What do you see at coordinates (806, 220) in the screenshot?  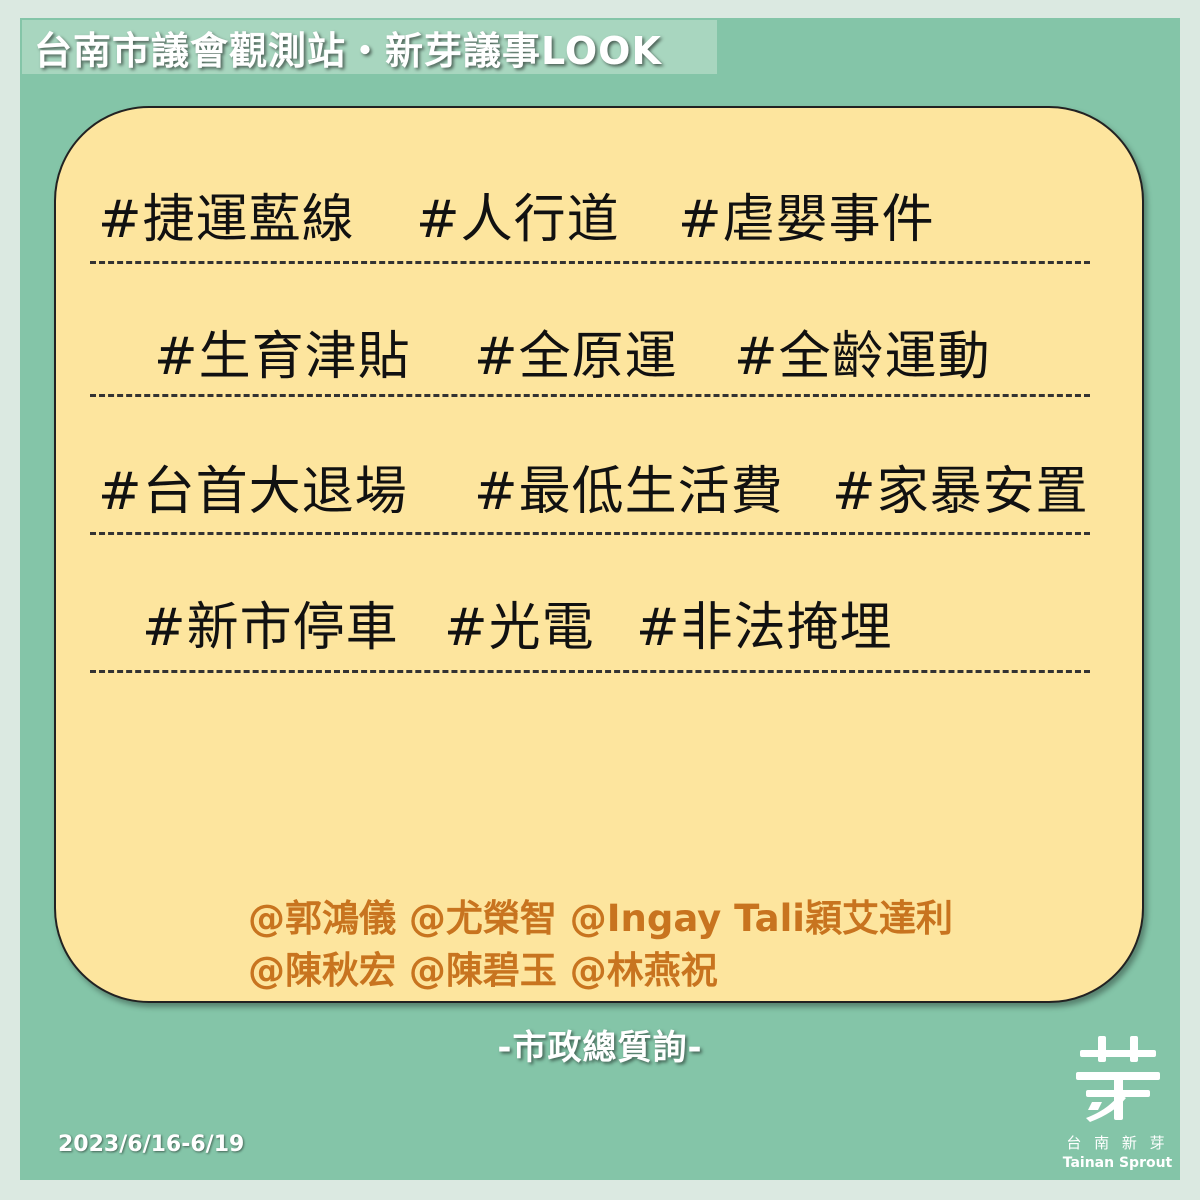 I see `hashtag: #虐嬰事件` at bounding box center [806, 220].